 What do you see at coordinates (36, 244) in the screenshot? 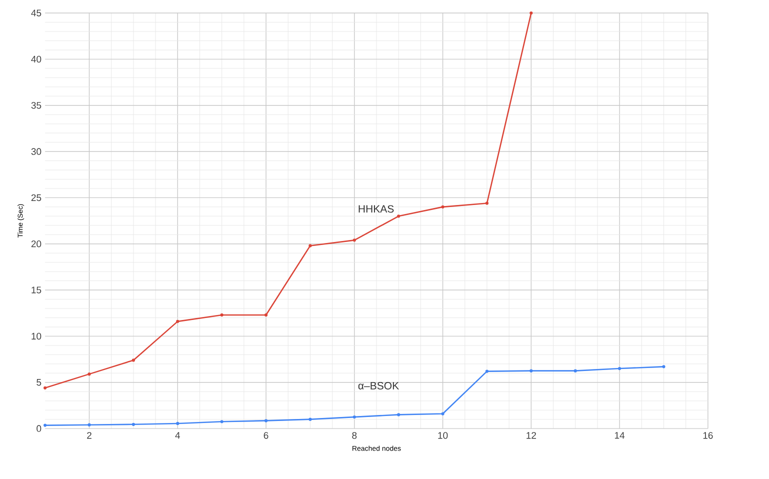
I see `y-tick-label: 20` at bounding box center [36, 244].